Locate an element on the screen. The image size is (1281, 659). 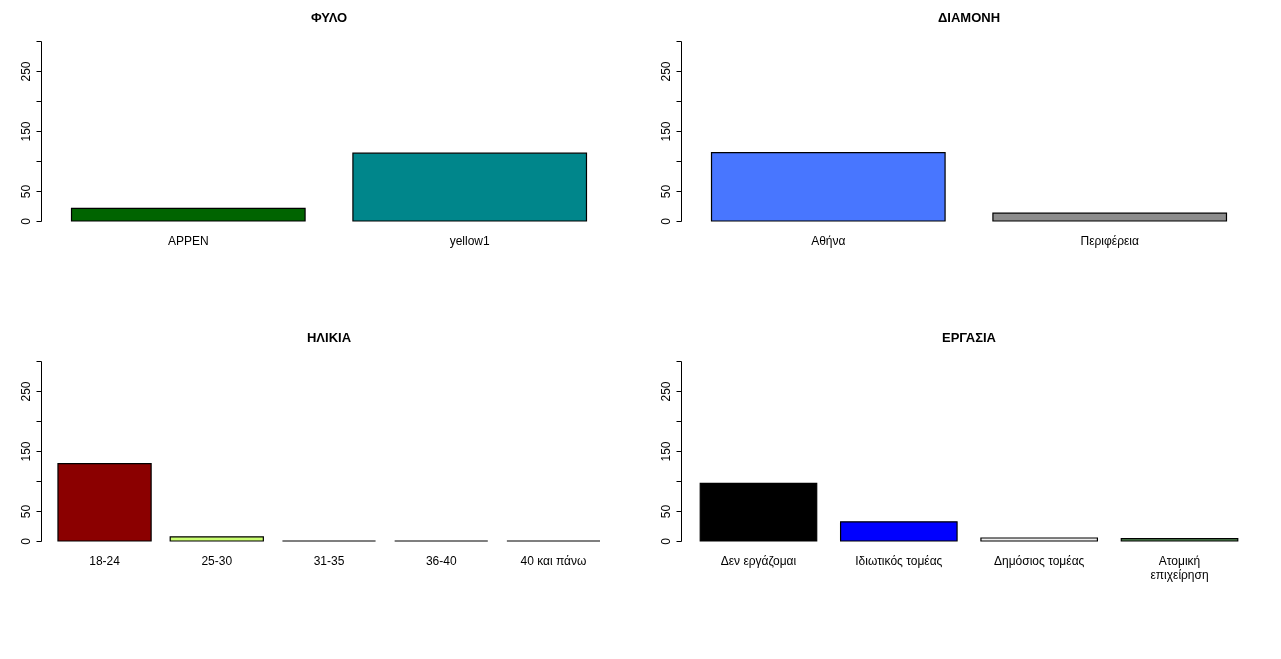
x-tick-label: Ατομική επιχείρηση is located at coordinates (1179, 567).